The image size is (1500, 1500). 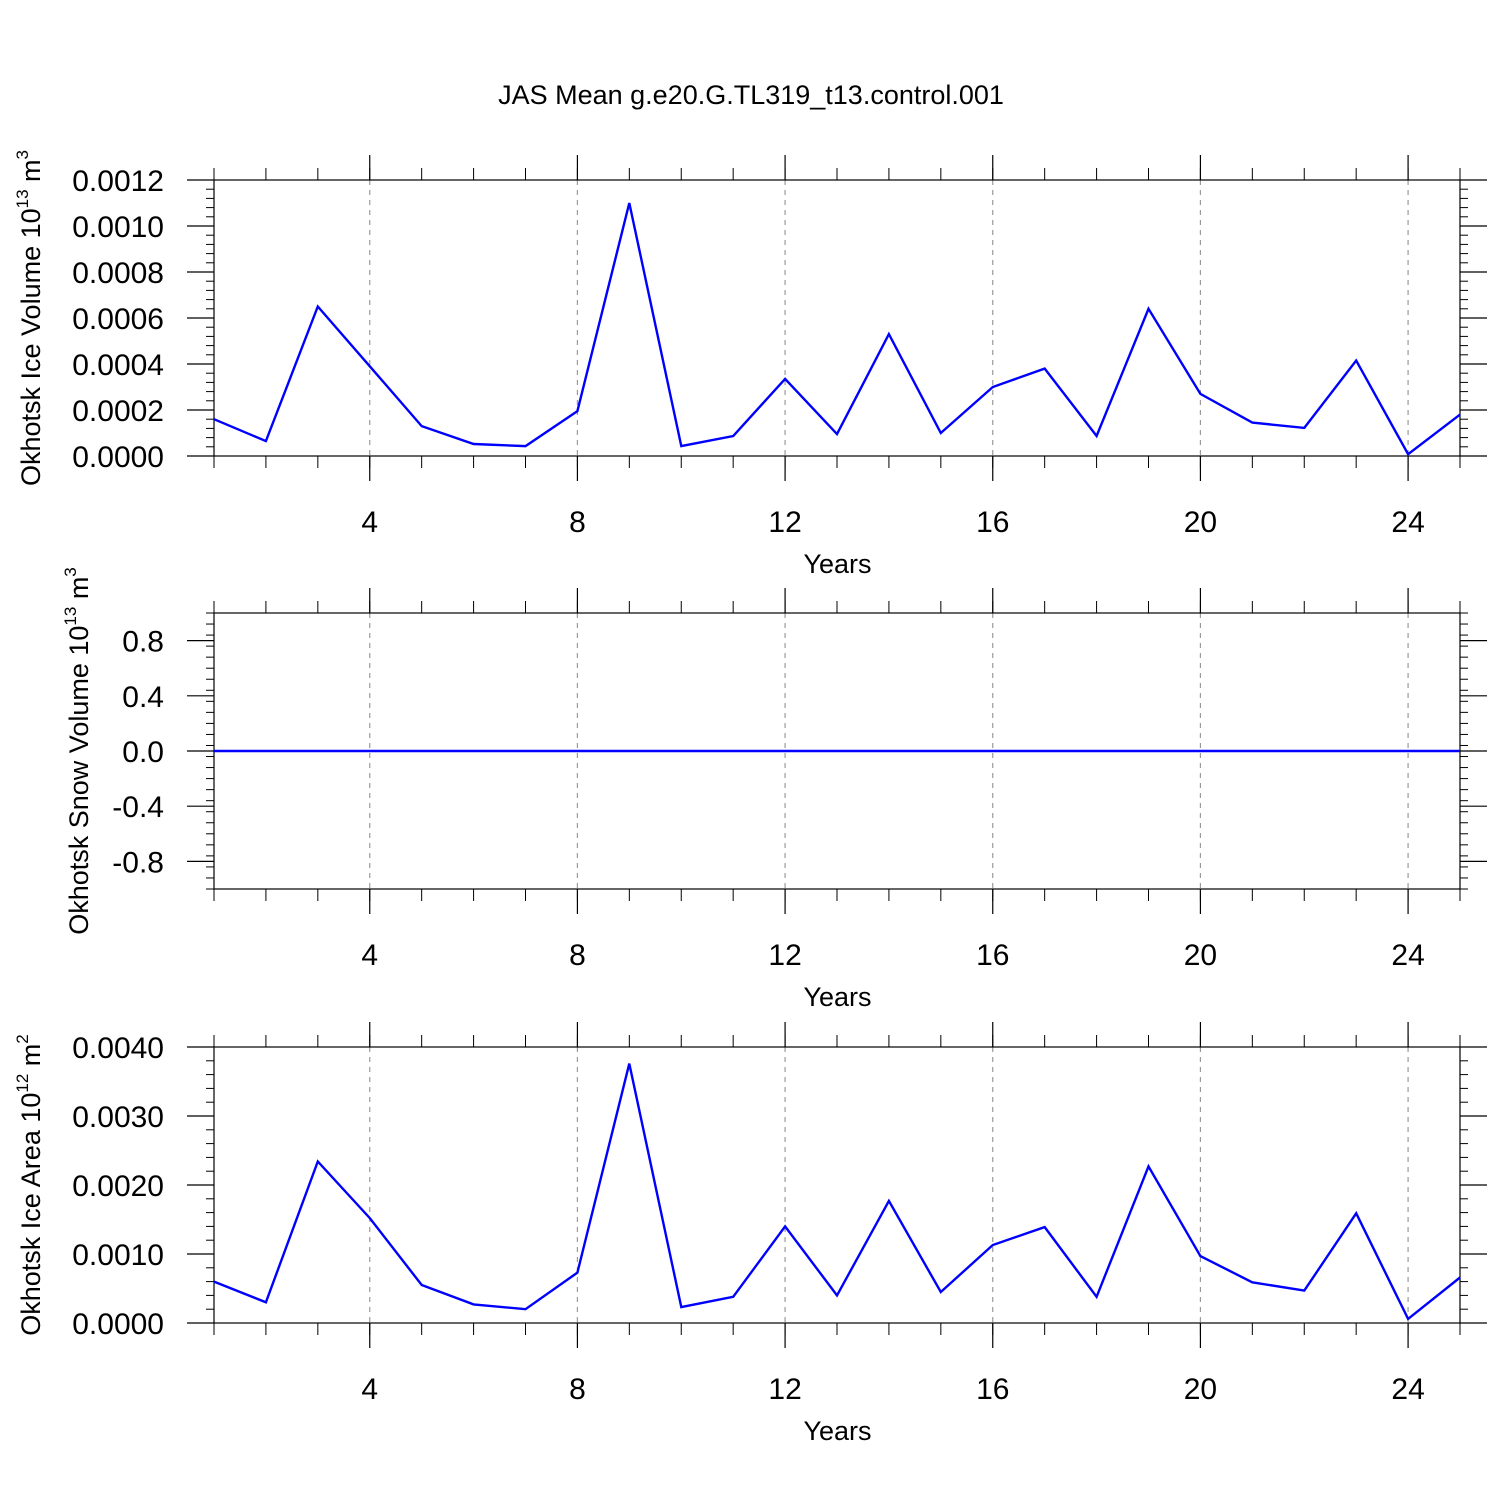 What do you see at coordinates (118, 1048) in the screenshot?
I see `y-tick-label: 0.0040` at bounding box center [118, 1048].